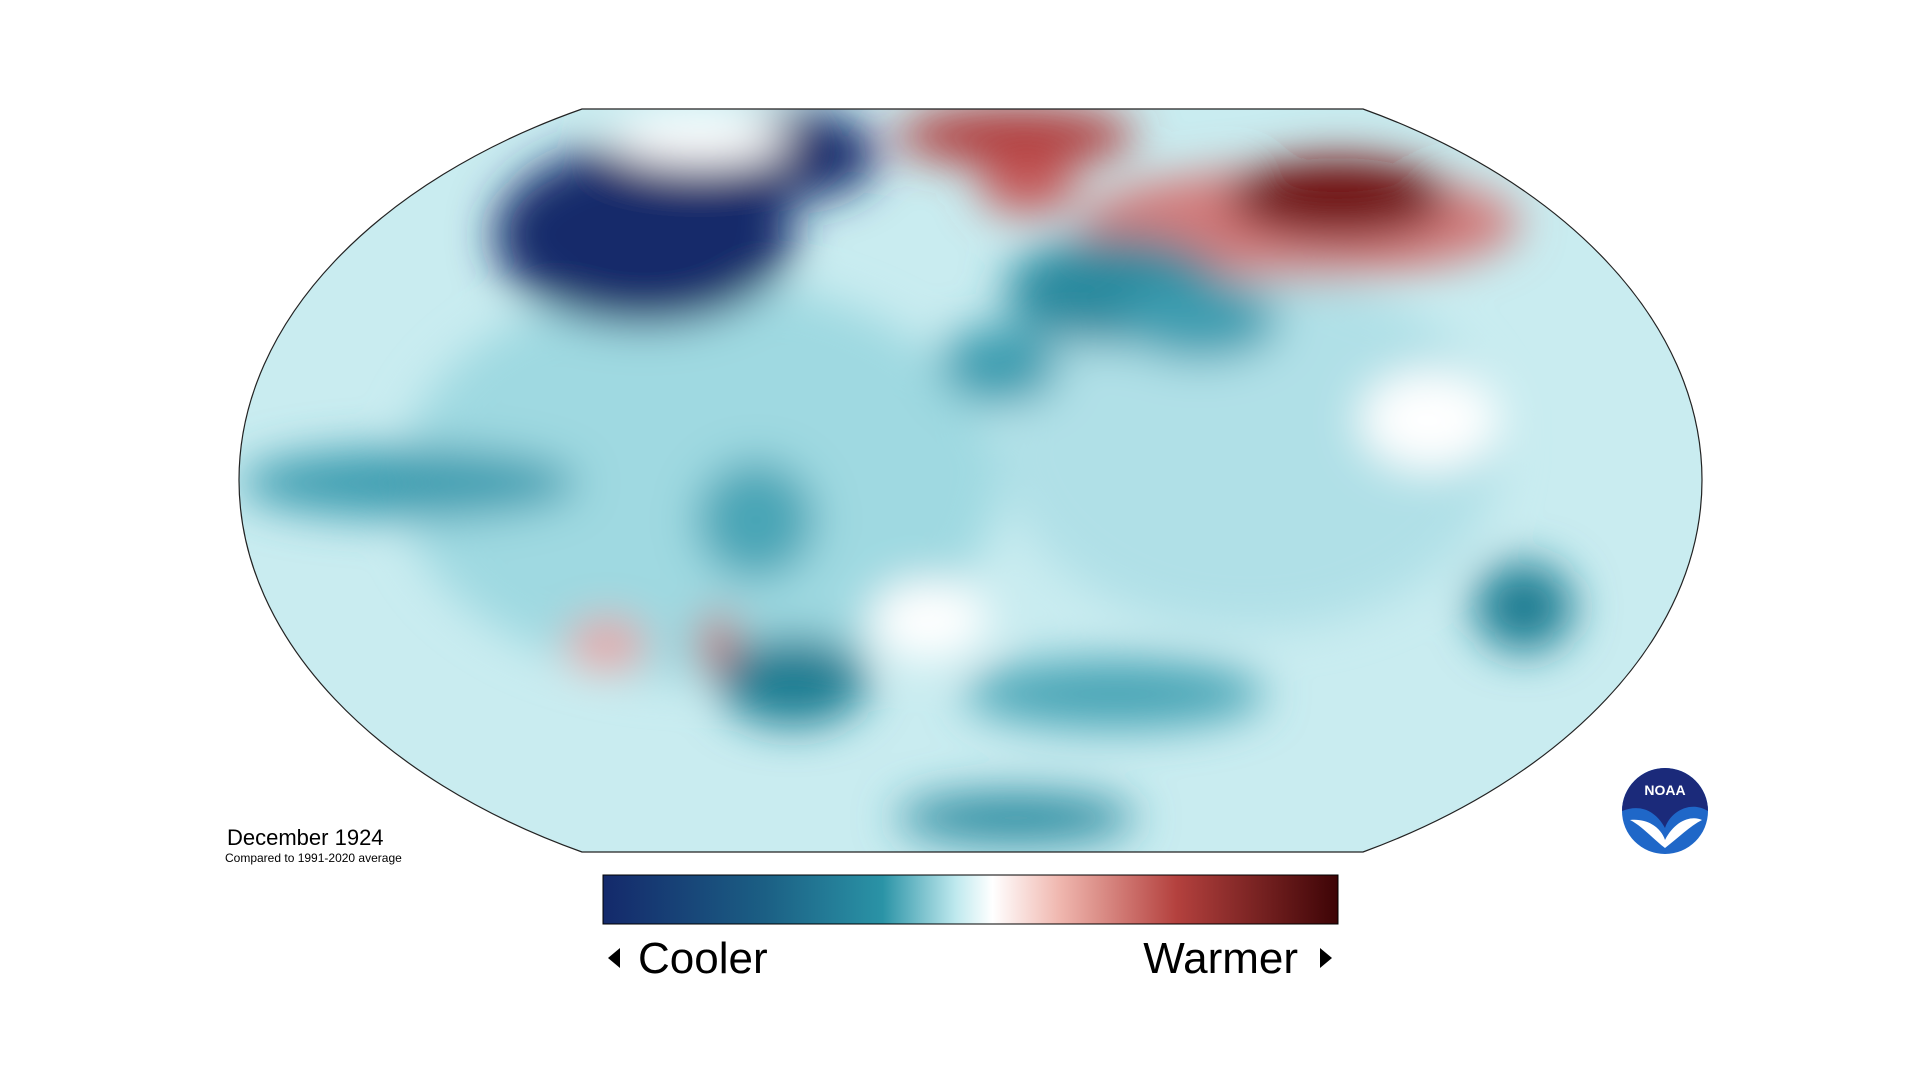 The image size is (1920, 1080). I want to click on map-title: December 1924, so click(305, 837).